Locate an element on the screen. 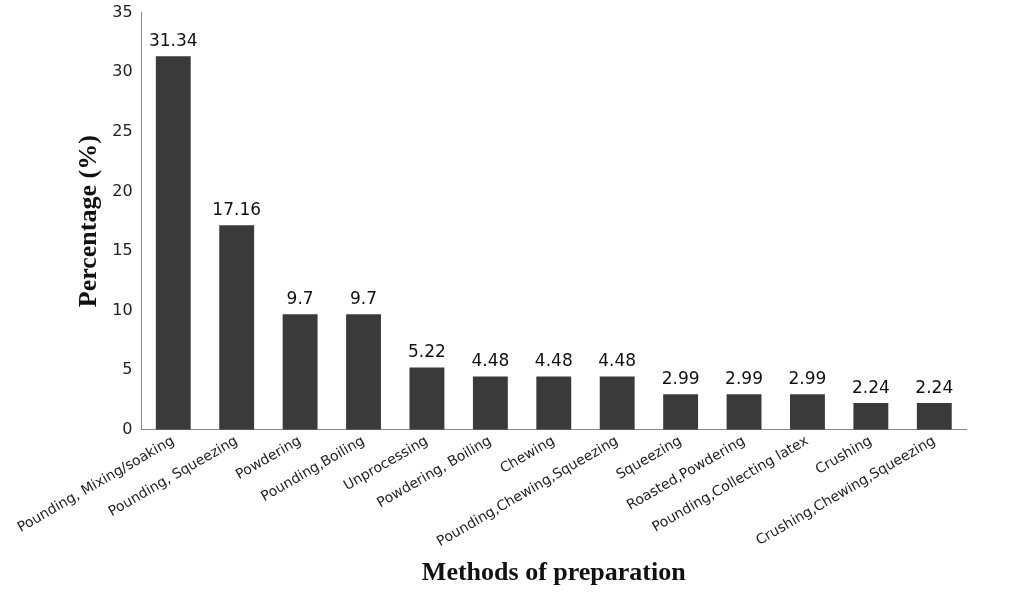  x-axis-title: Methods of preparation is located at coordinates (554, 572).